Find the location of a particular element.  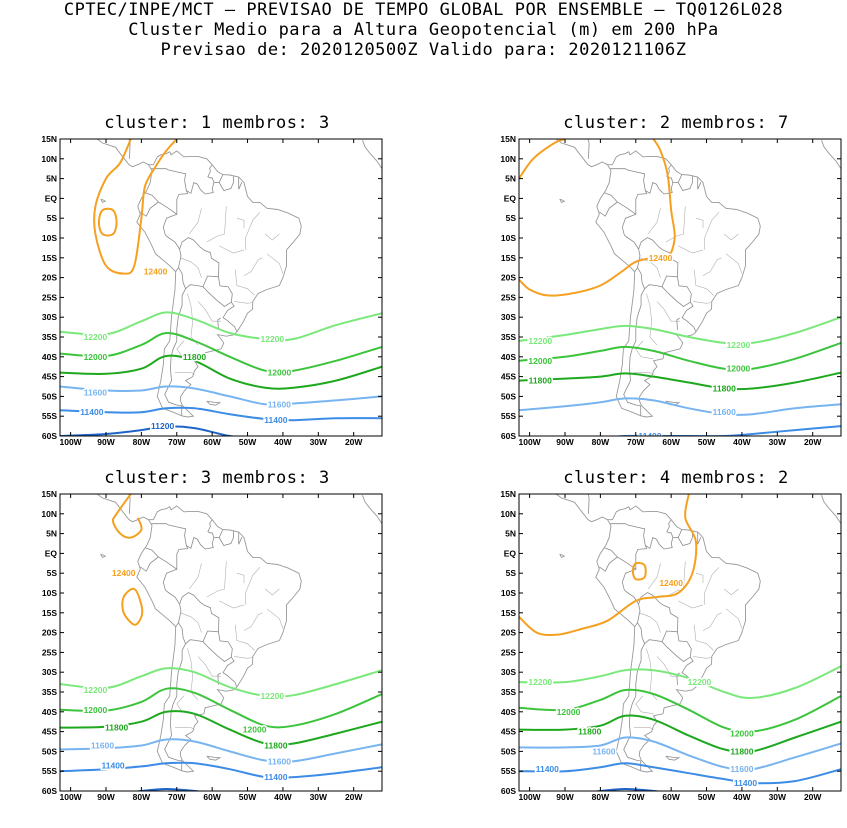

lat-tick-label: 5N is located at coordinates (51, 179).